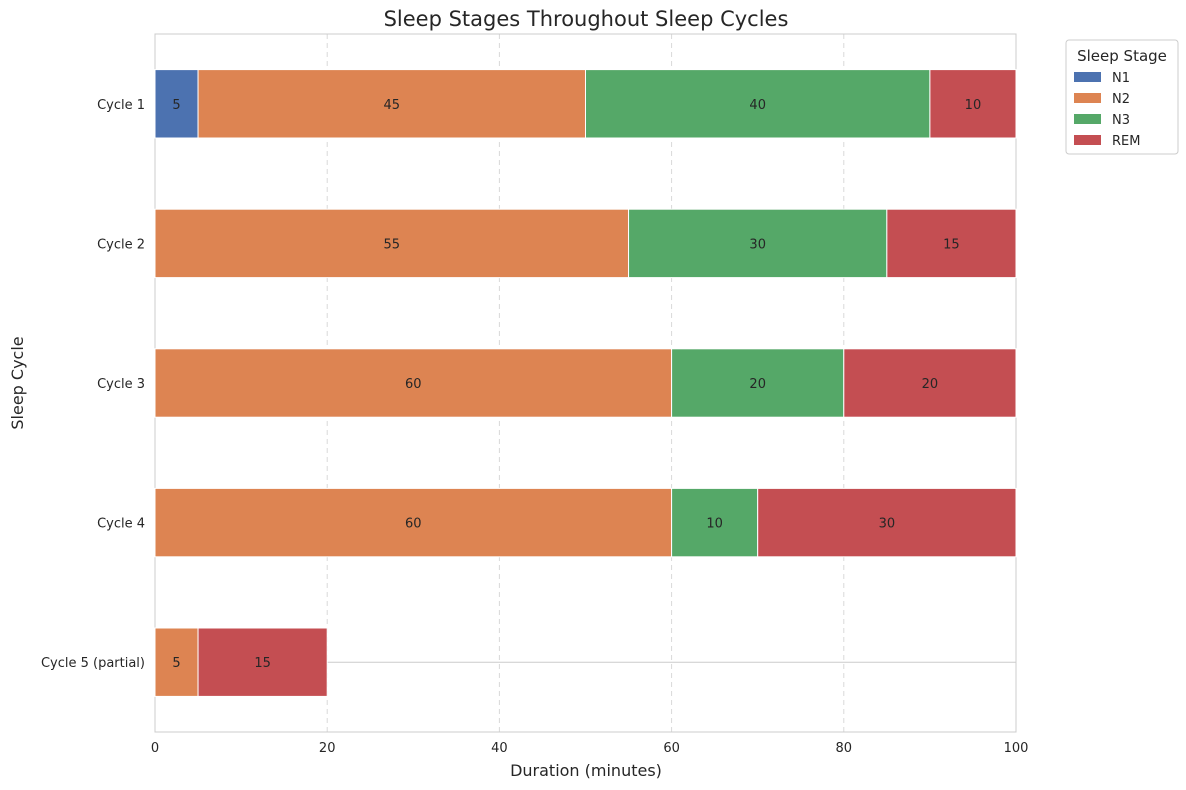  Describe the element at coordinates (121, 244) in the screenshot. I see `y-tick-label: Cycle 2` at that location.